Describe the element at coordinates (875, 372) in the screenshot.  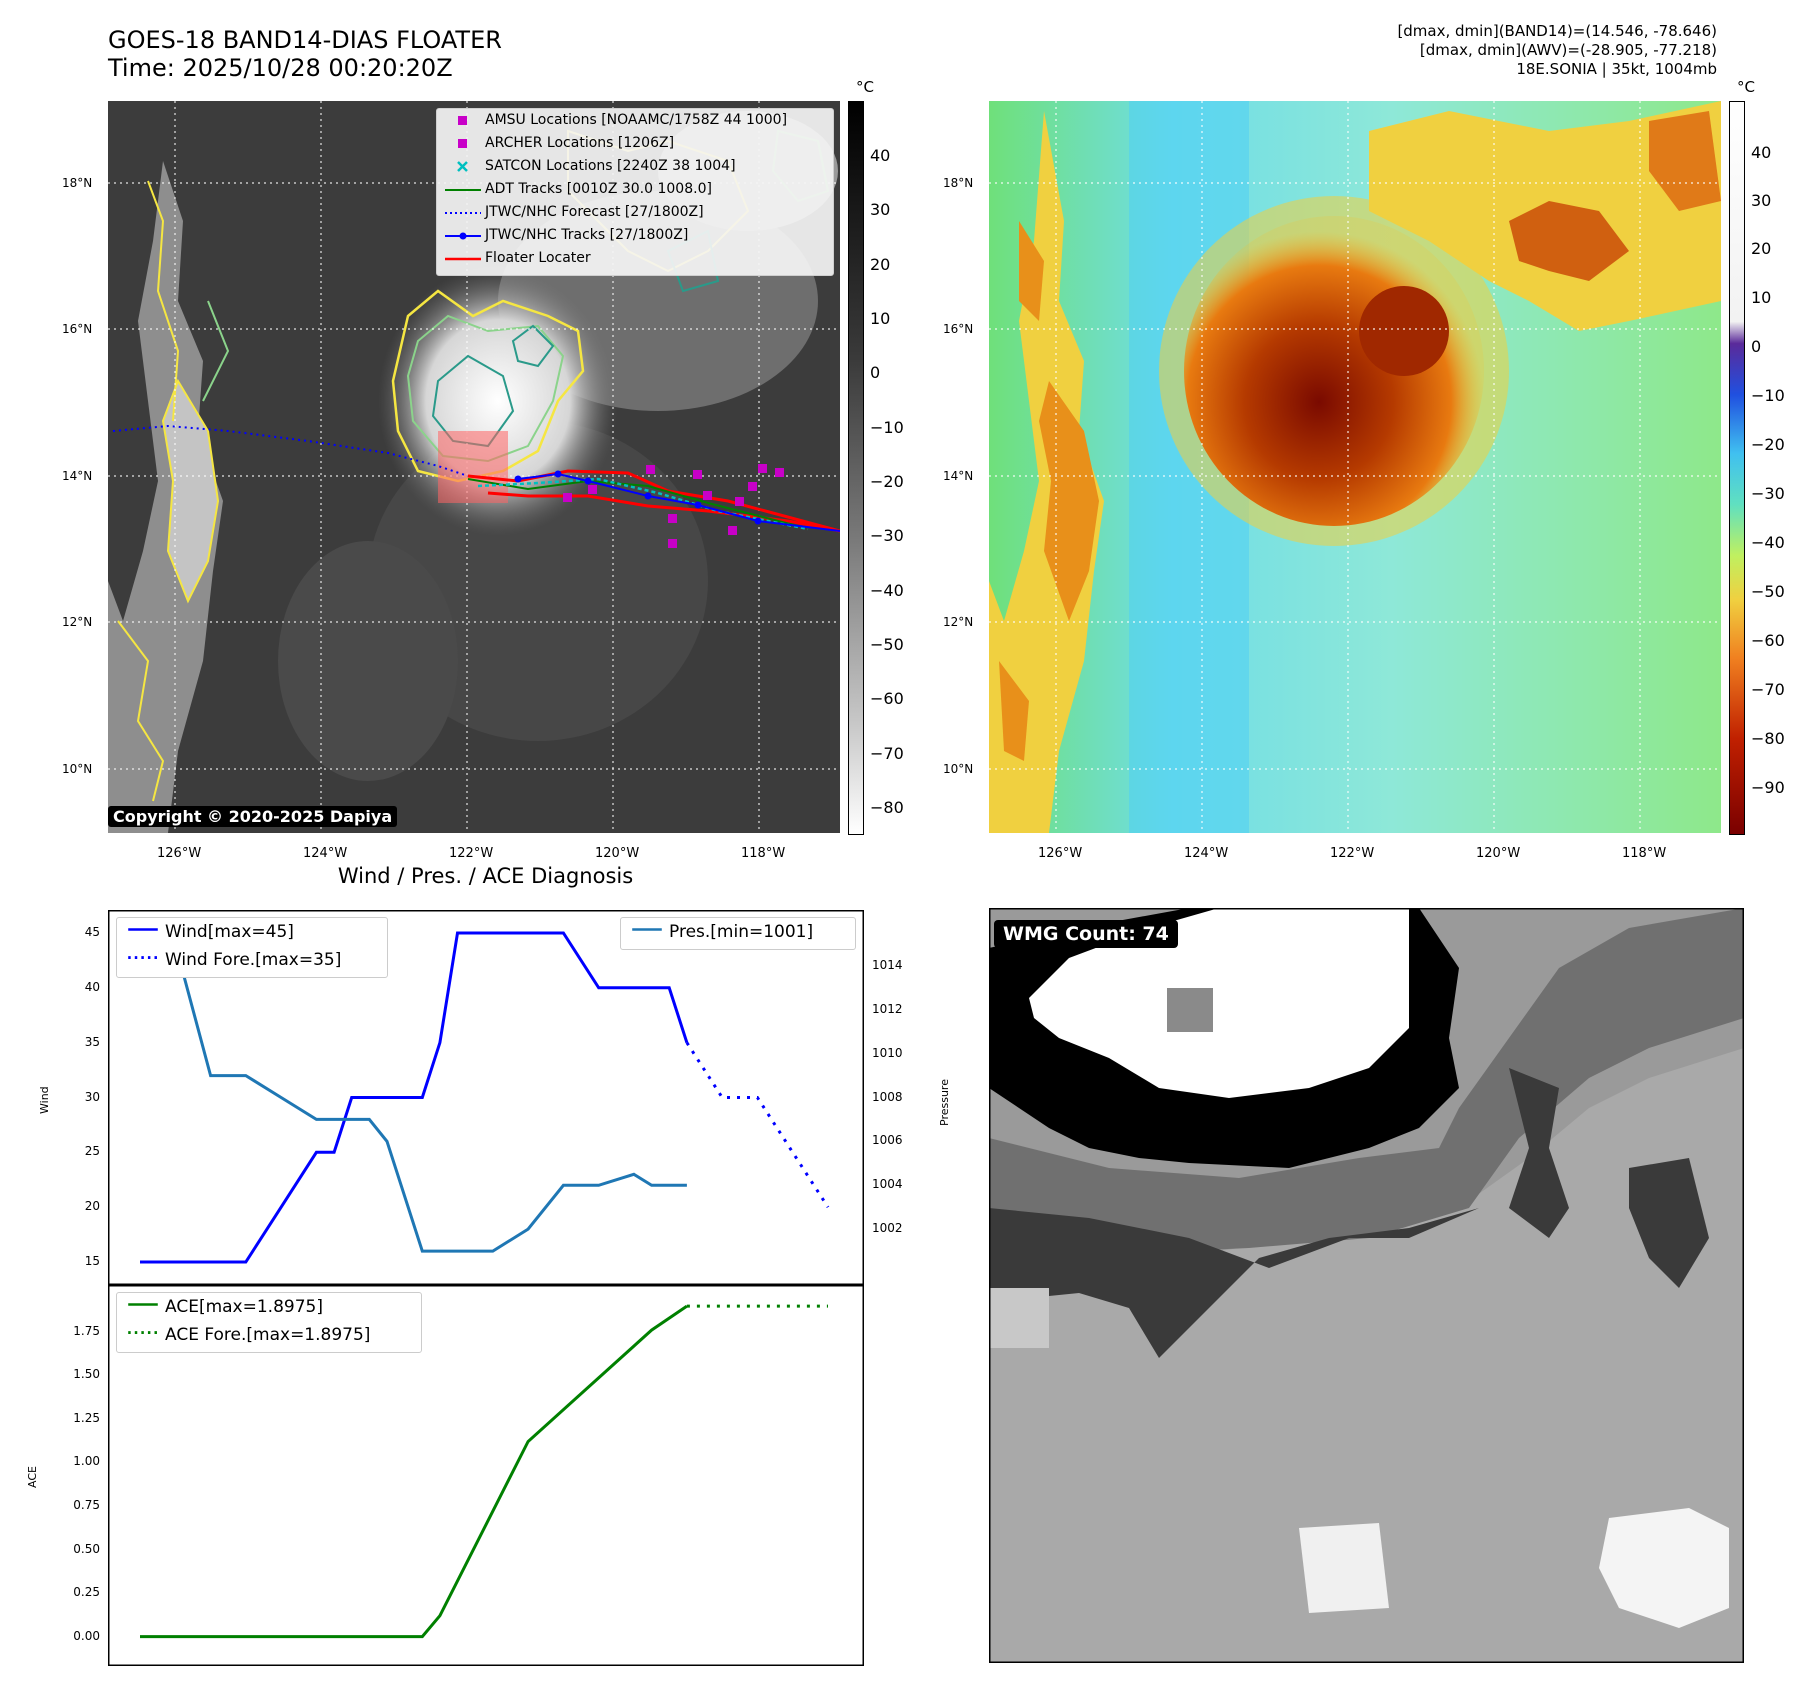
I see `cb-gray-tick: 0` at that location.